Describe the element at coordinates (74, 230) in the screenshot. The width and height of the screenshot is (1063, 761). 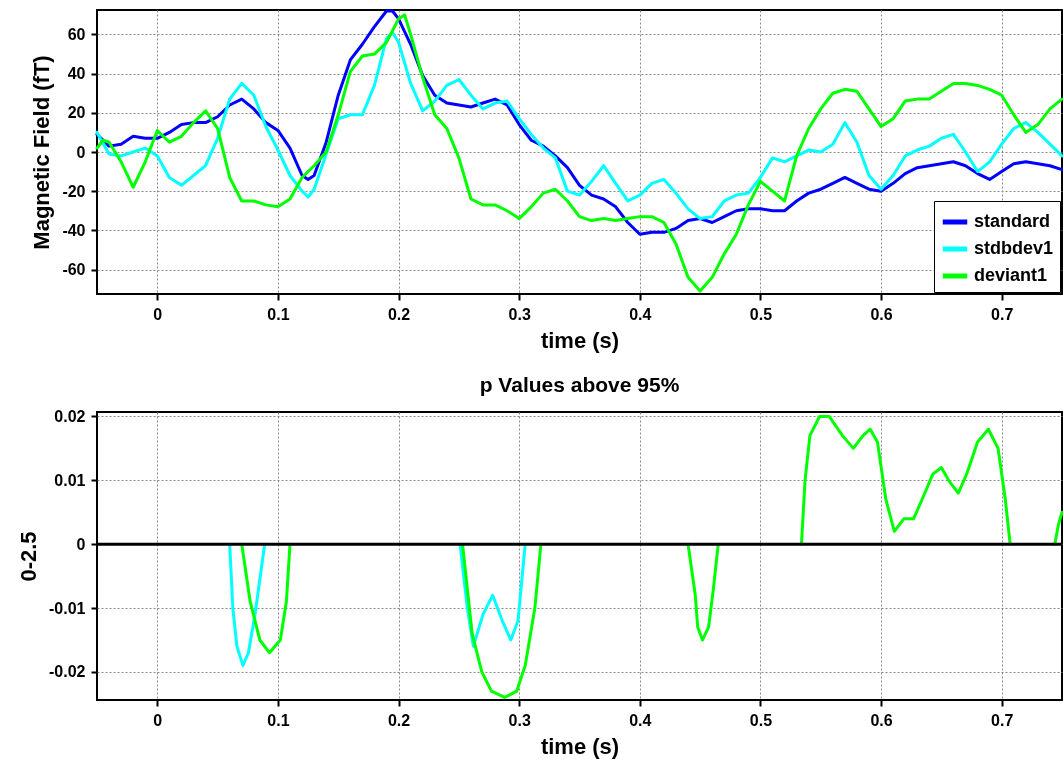
I see `y-tick-label: -40` at that location.